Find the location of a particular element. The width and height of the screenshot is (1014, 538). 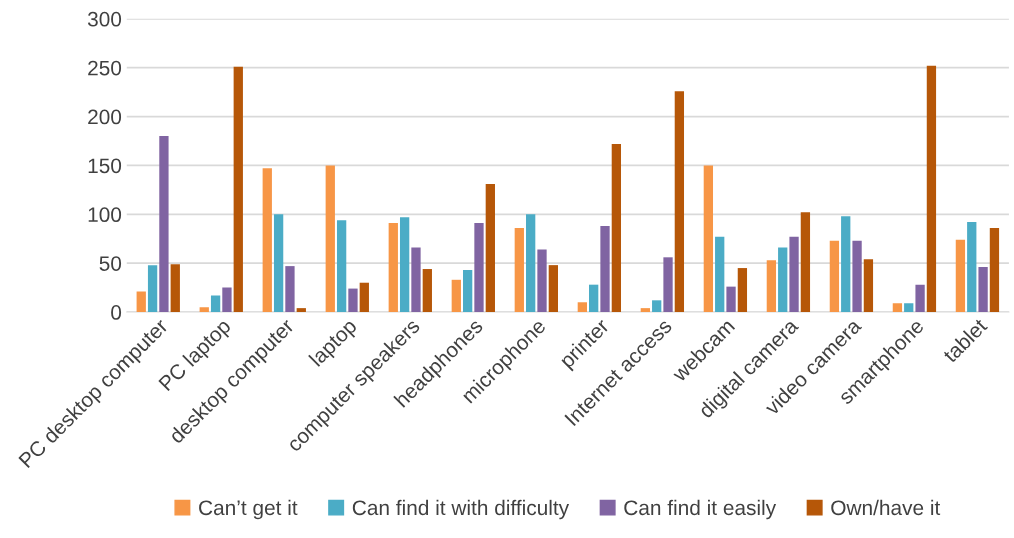

y-tick-label: 200 is located at coordinates (105, 117).